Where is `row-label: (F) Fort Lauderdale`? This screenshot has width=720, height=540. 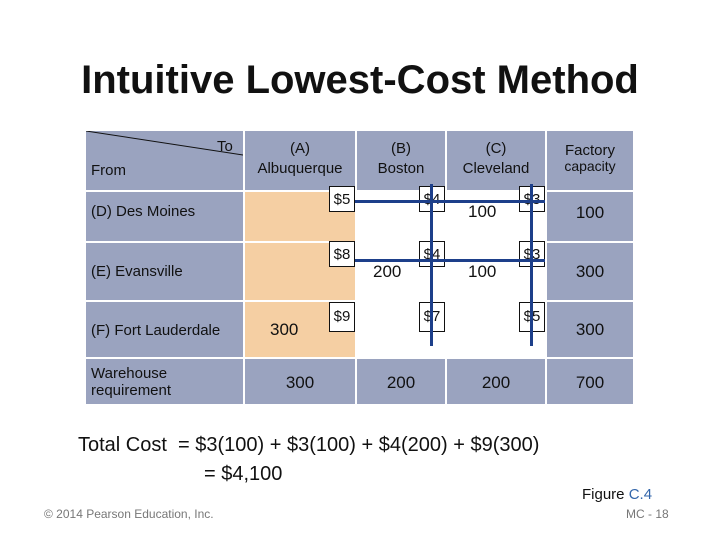
row-label: (F) Fort Lauderdale is located at coordinates (156, 330).